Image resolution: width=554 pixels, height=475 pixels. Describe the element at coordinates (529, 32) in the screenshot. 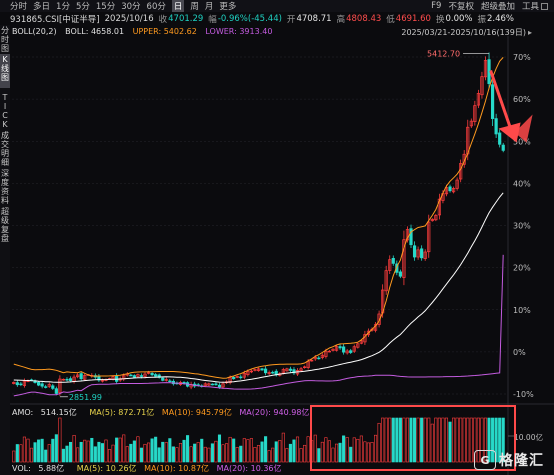

I see `arrow-right-icon: ▸` at that location.